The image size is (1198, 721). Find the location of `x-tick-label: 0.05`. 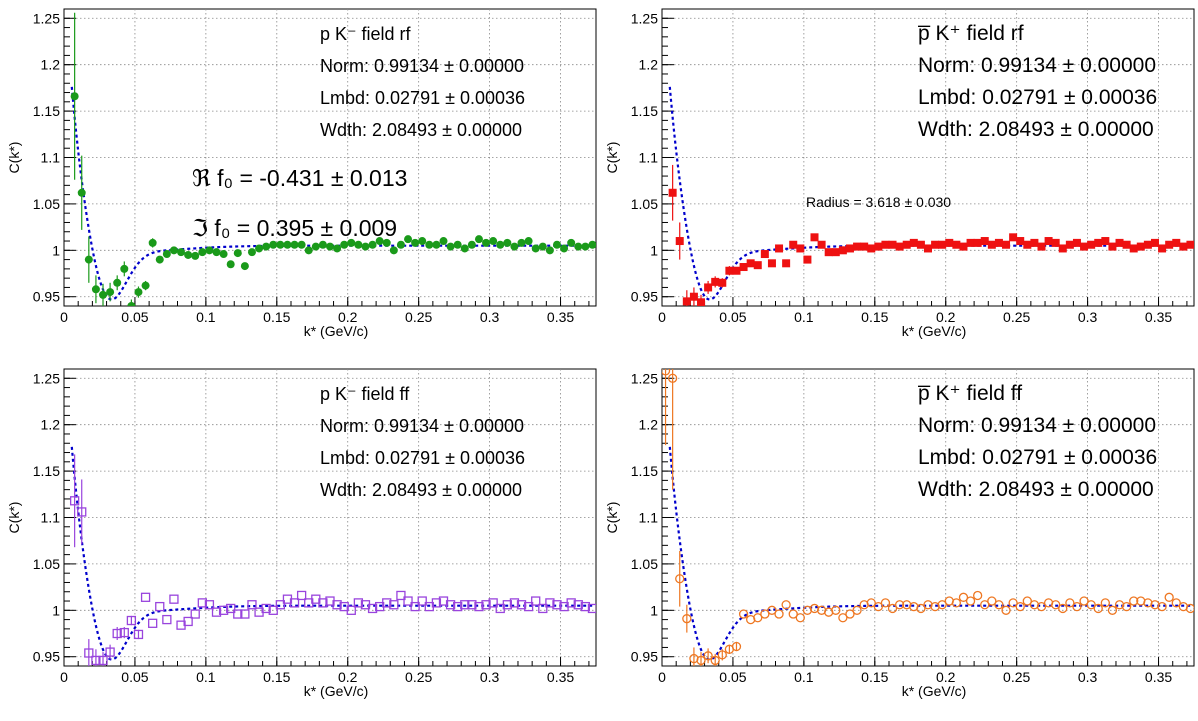

x-tick-label: 0.05 is located at coordinates (732, 317).